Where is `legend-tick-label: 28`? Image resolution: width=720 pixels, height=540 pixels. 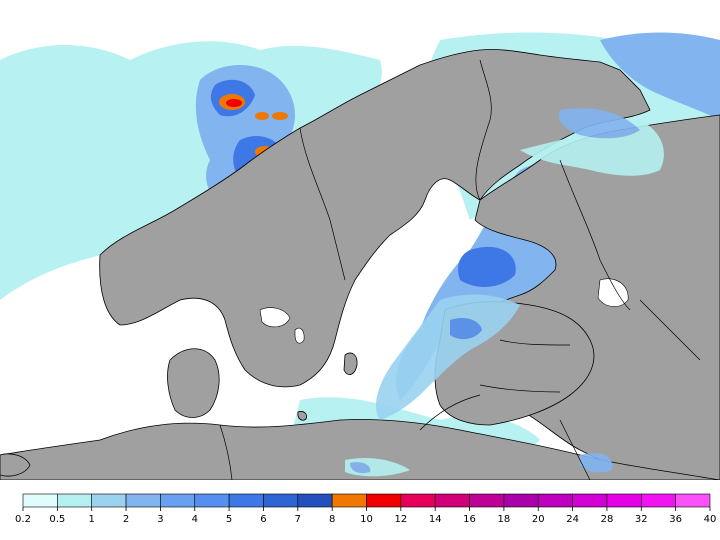 legend-tick-label: 28 is located at coordinates (607, 519).